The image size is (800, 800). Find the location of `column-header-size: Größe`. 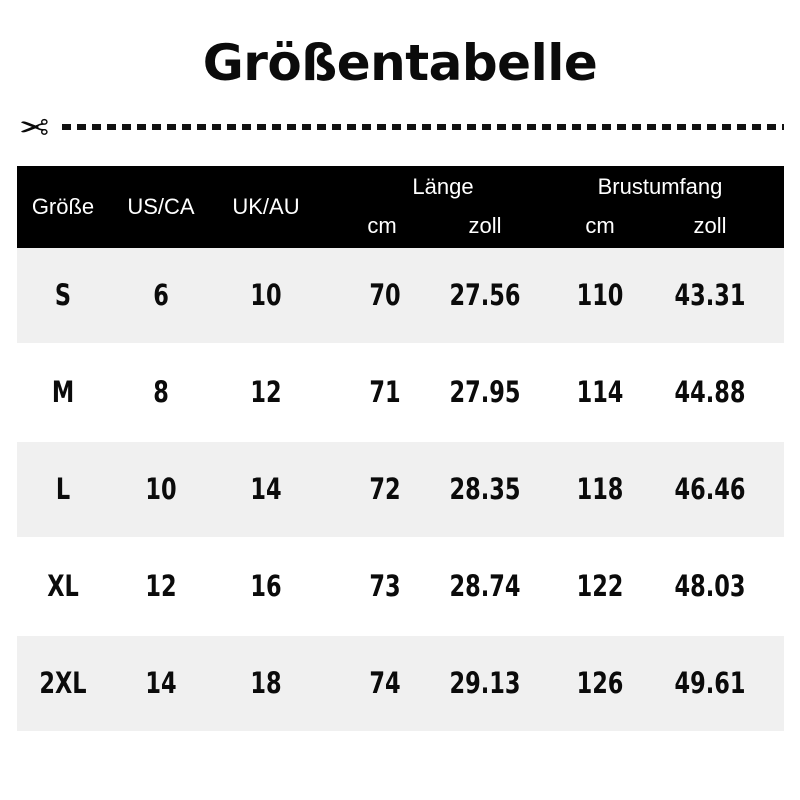

column-header-size: Größe is located at coordinates (63, 206).